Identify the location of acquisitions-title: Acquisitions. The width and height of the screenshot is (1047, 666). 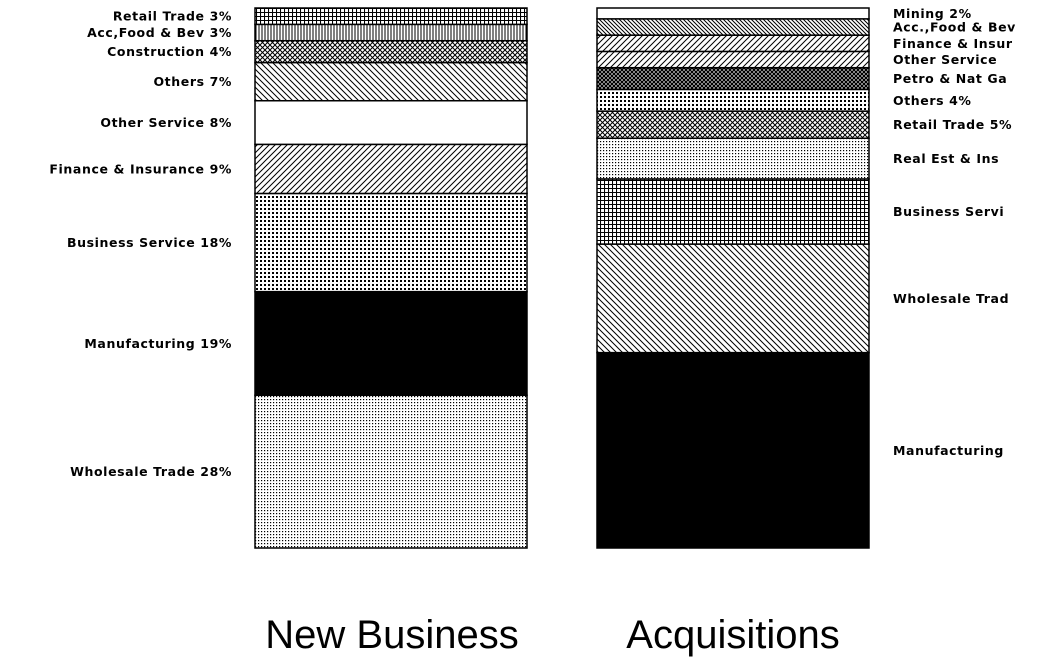
(732, 635).